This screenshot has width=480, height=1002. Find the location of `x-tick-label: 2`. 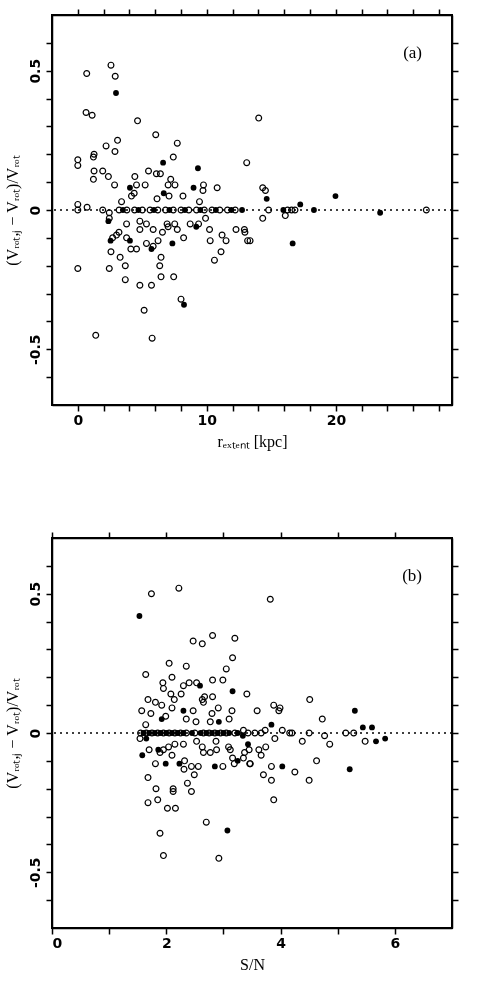

x-tick-label: 2 is located at coordinates (166, 942).